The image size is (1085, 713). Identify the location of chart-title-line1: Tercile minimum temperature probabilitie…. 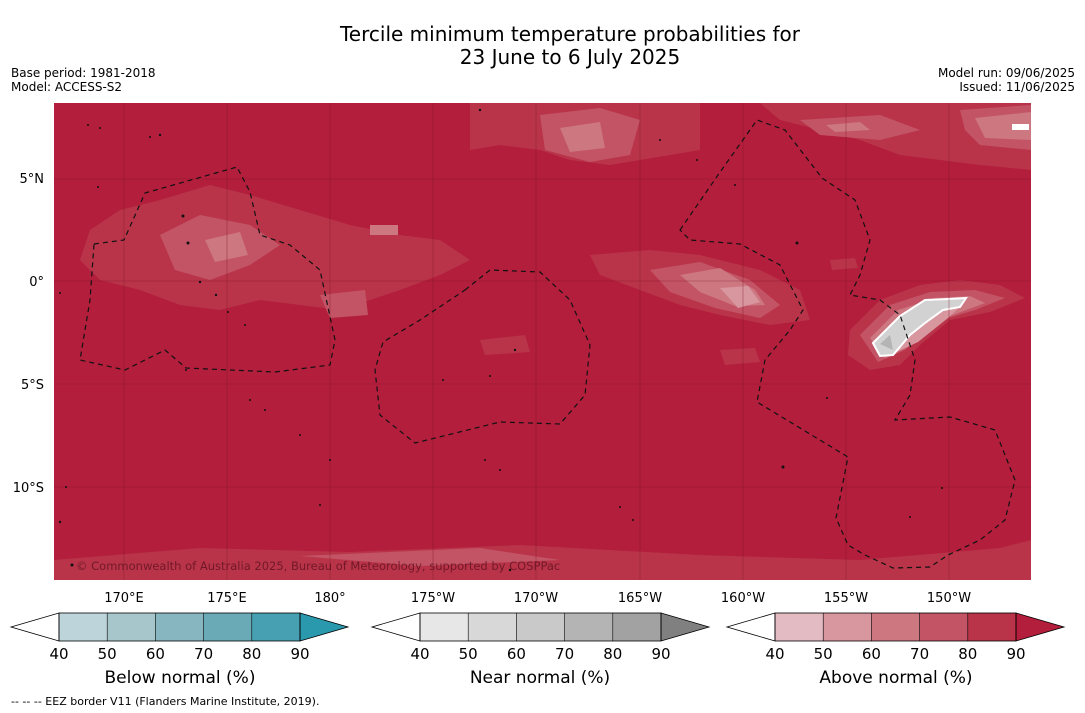
(570, 34).